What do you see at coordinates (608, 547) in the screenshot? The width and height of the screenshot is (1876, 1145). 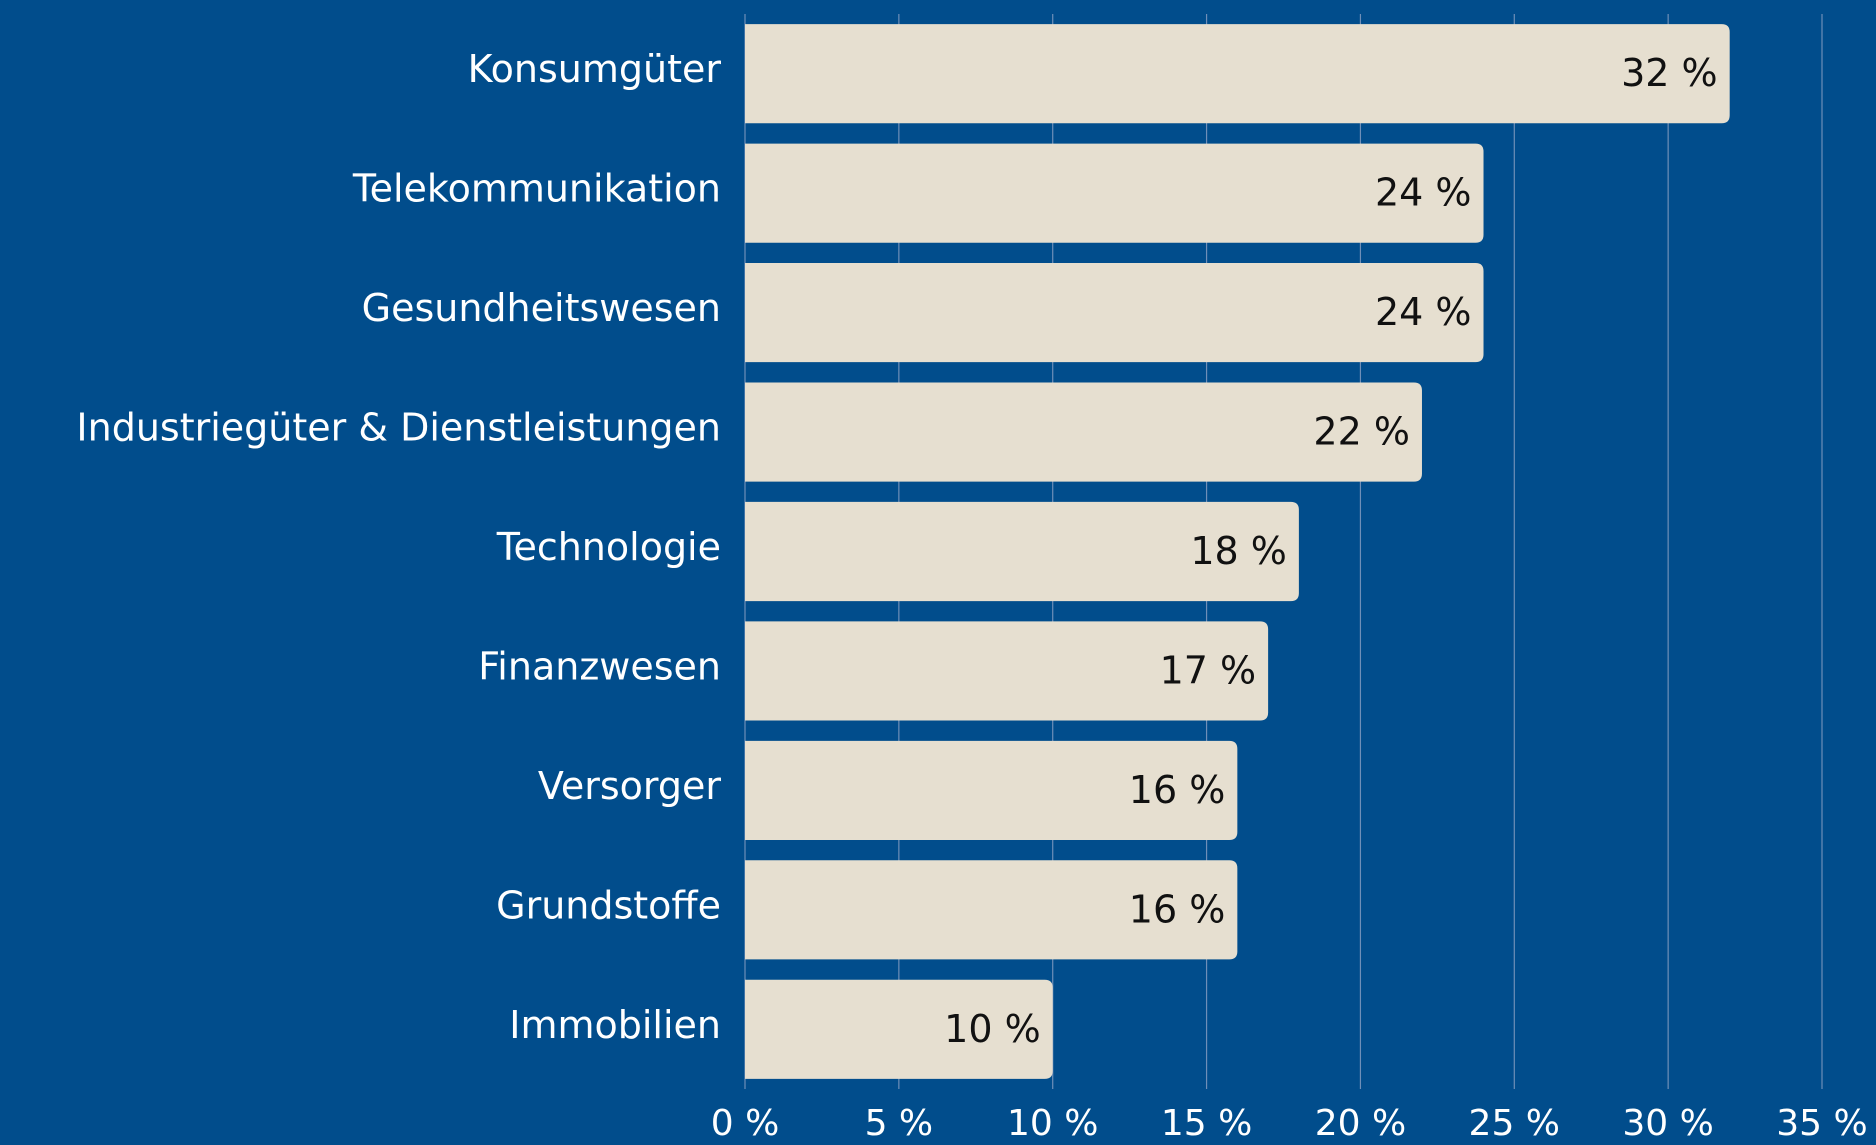 I see `category-label: Technologie` at bounding box center [608, 547].